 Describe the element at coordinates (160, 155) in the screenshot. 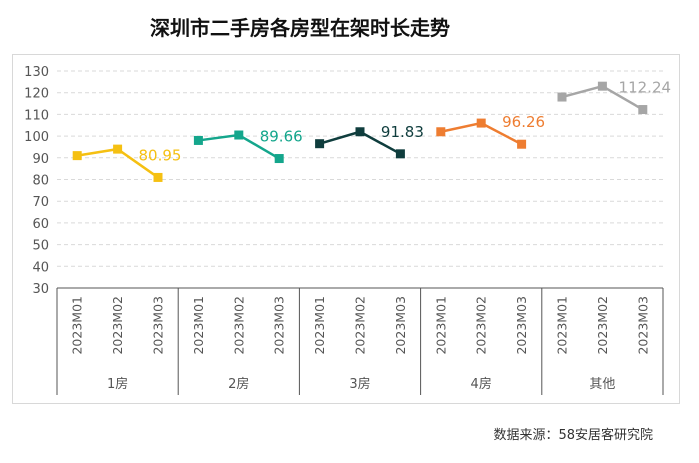

I see `data-label-1: 80.95` at that location.